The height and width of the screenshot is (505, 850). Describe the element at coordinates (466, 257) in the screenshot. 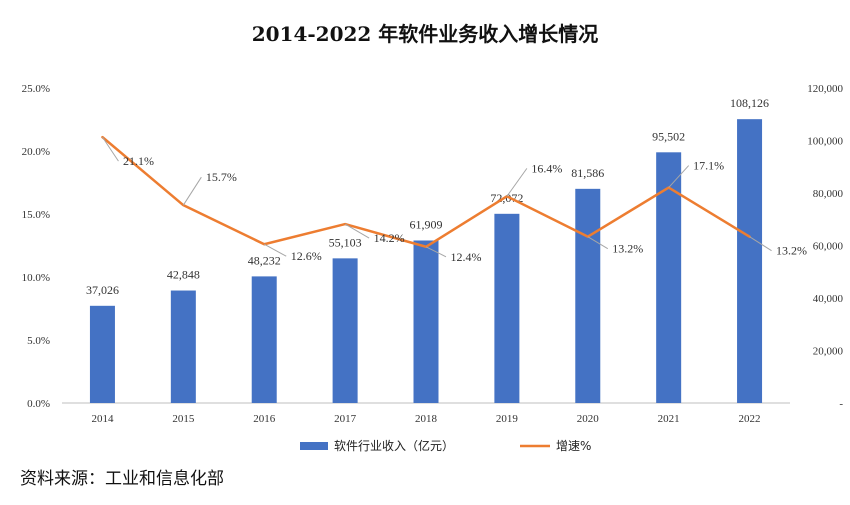

I see `growth-value-label: 12.4%` at that location.